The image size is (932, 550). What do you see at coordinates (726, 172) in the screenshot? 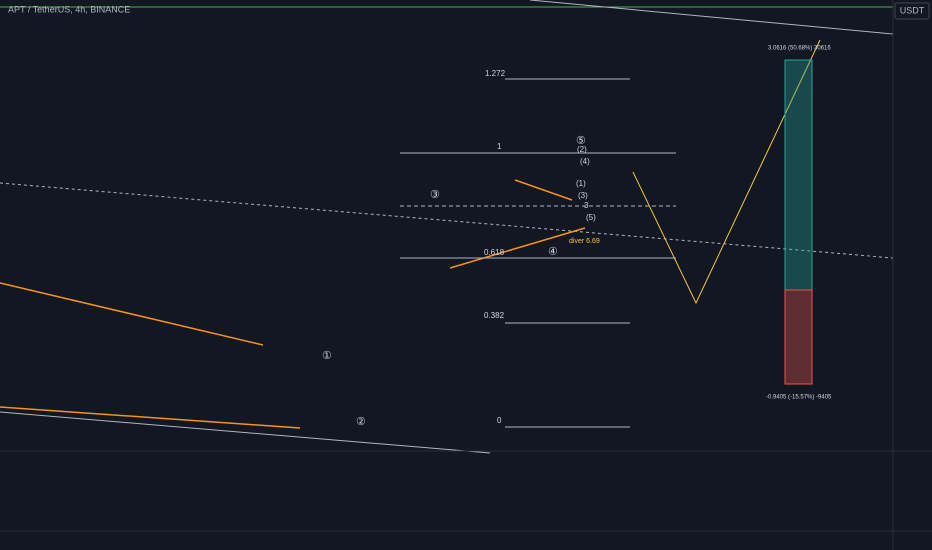
I see `projection` at bounding box center [726, 172].